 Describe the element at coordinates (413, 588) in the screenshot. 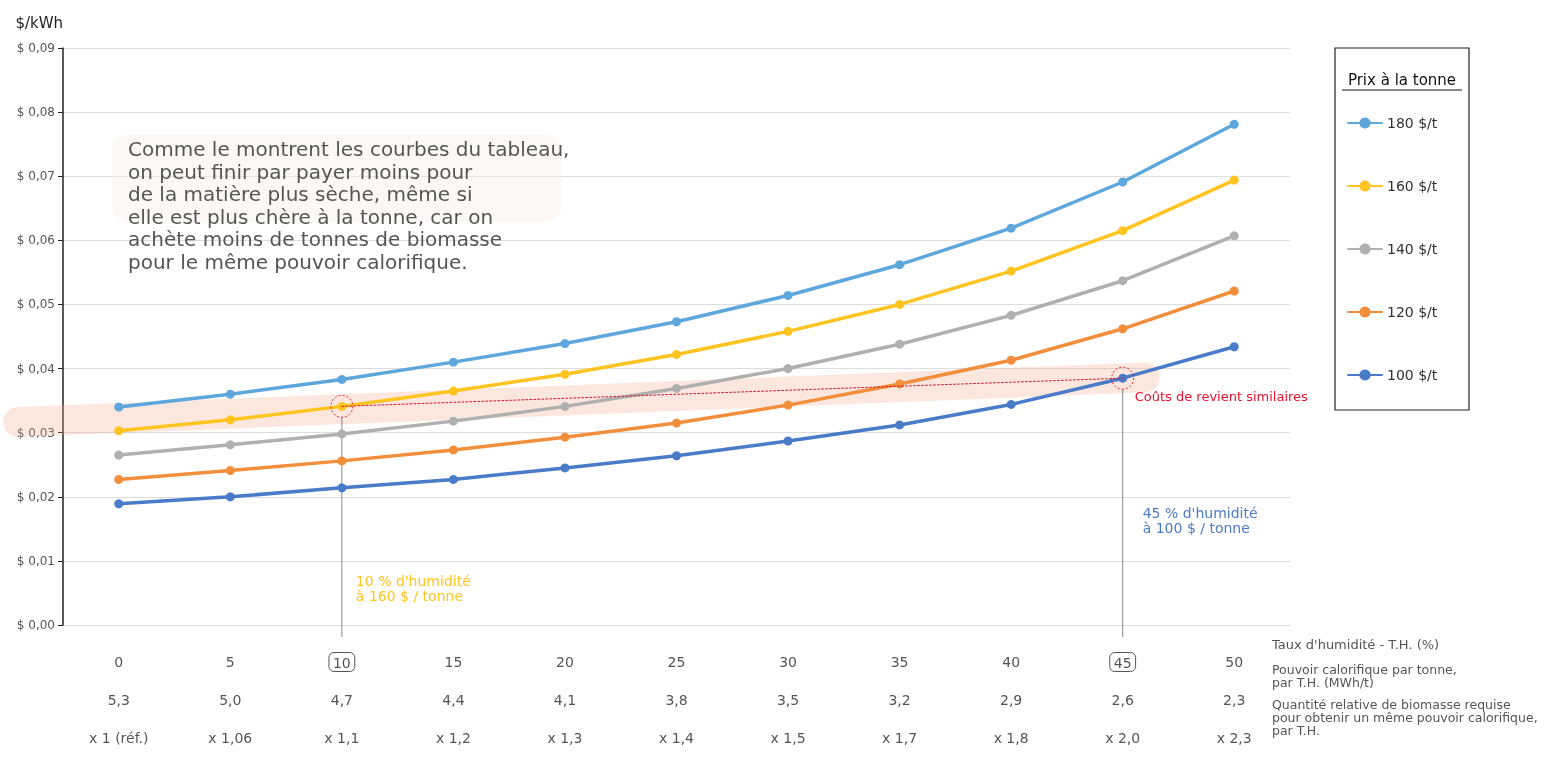

I see `annotation: 10 % d'humidité à 160 $ / tonne` at that location.